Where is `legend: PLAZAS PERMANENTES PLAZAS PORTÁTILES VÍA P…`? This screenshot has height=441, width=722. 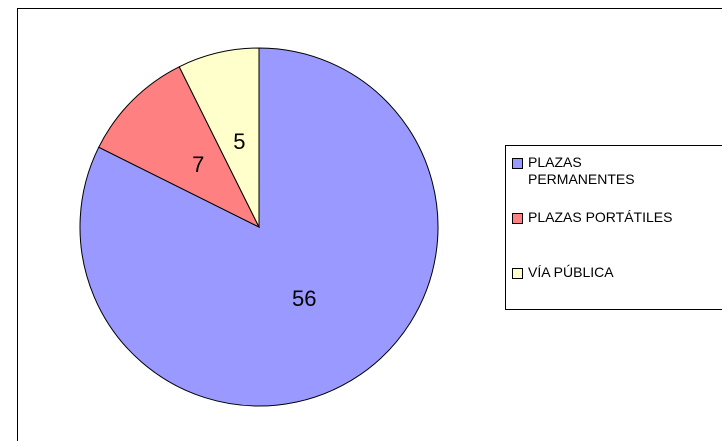 legend: PLAZAS PERMANENTES PLAZAS PORTÁTILES VÍA P… is located at coordinates (613, 227).